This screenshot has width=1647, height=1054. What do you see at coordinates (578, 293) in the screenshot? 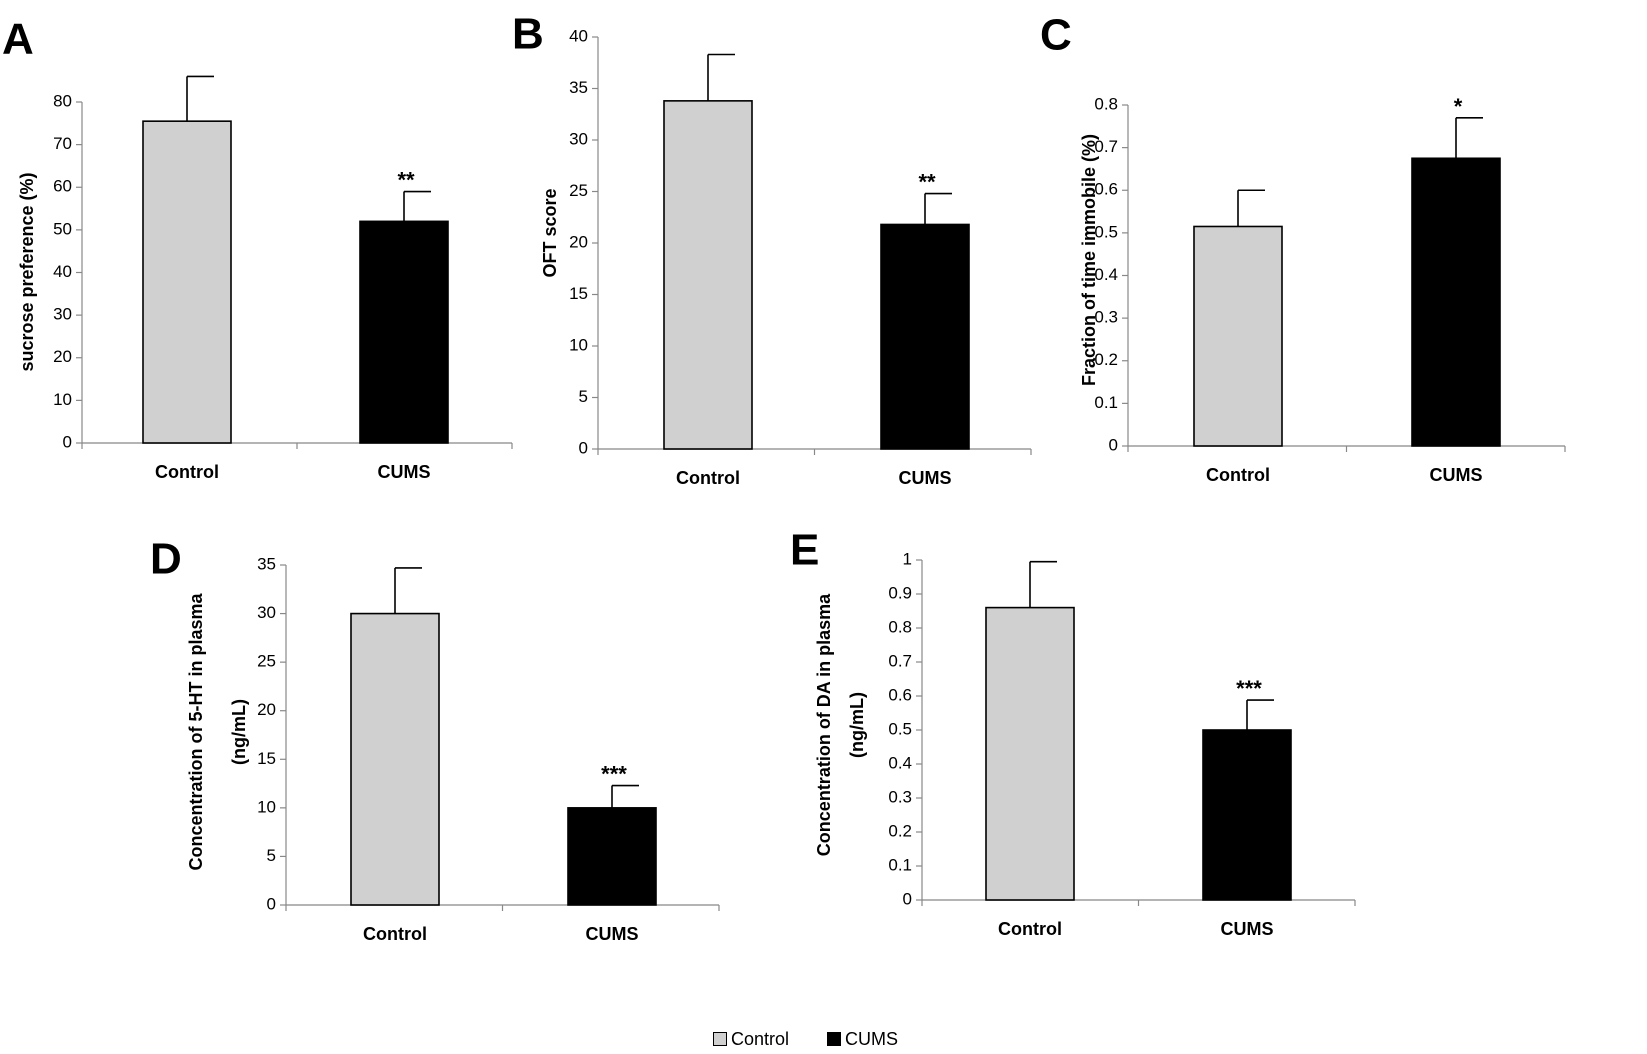
I see `y-tick-label-b: 15` at bounding box center [578, 293].